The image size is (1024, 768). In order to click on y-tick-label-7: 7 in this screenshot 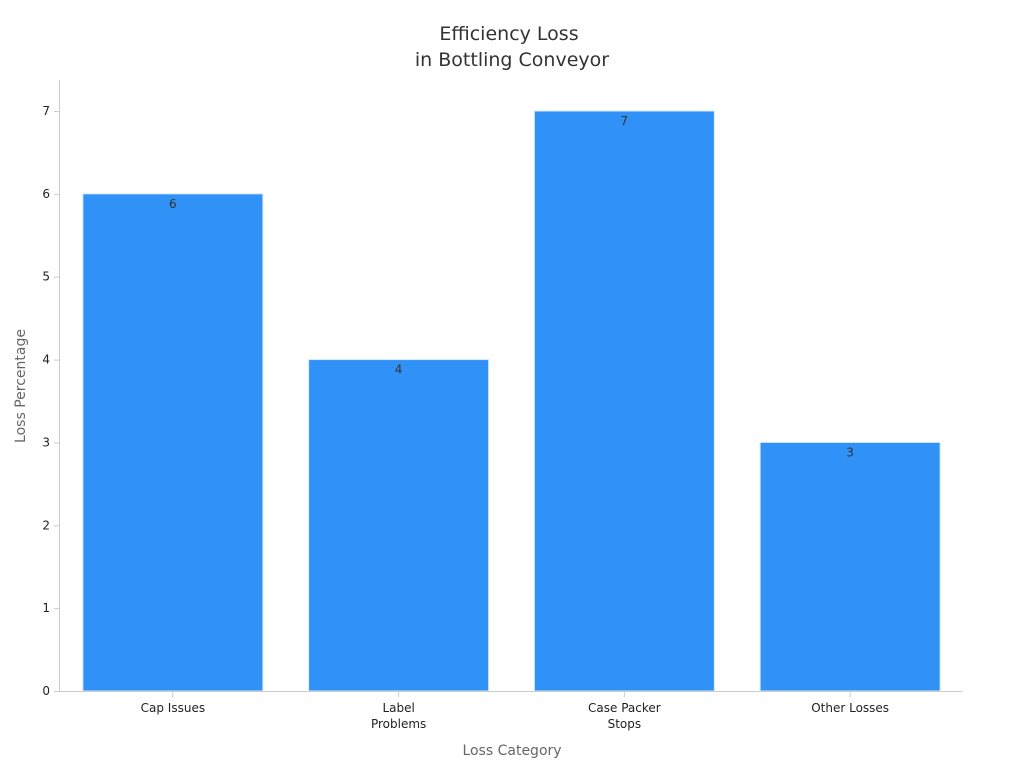, I will do `click(46, 111)`.